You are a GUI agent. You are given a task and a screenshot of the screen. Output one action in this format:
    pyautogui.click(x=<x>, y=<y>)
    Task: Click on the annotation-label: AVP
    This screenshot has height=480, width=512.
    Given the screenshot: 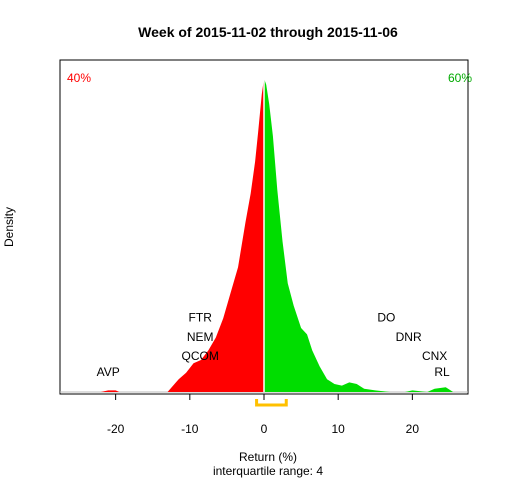 What is the action you would take?
    pyautogui.click(x=108, y=372)
    